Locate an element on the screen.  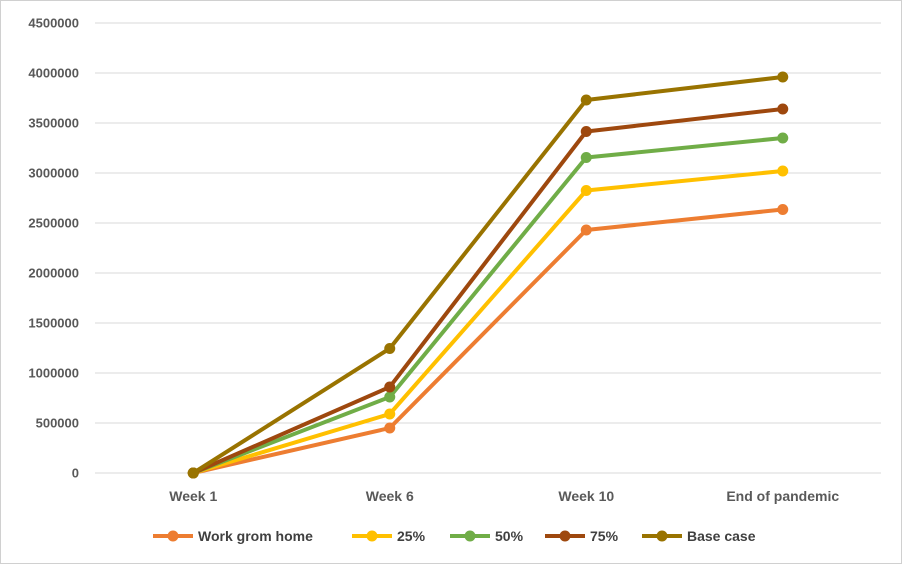
legend-label: 75% is located at coordinates (604, 536).